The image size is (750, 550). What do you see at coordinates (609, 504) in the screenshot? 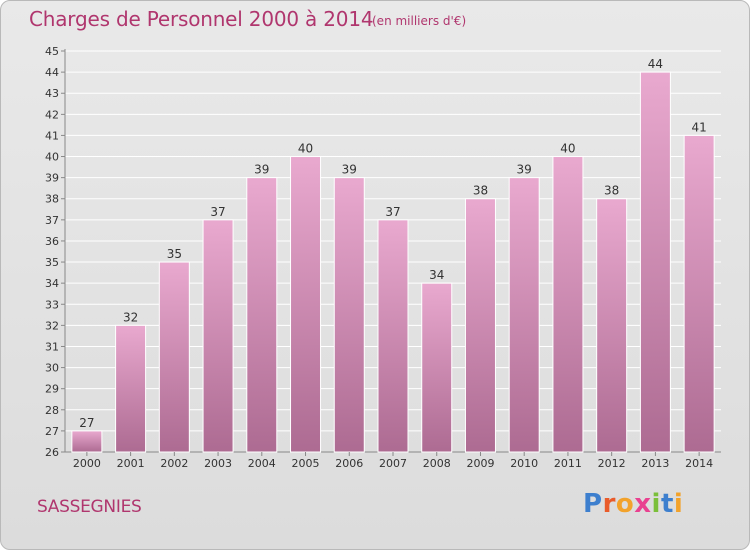
I see `logo-letter: r` at bounding box center [609, 504].